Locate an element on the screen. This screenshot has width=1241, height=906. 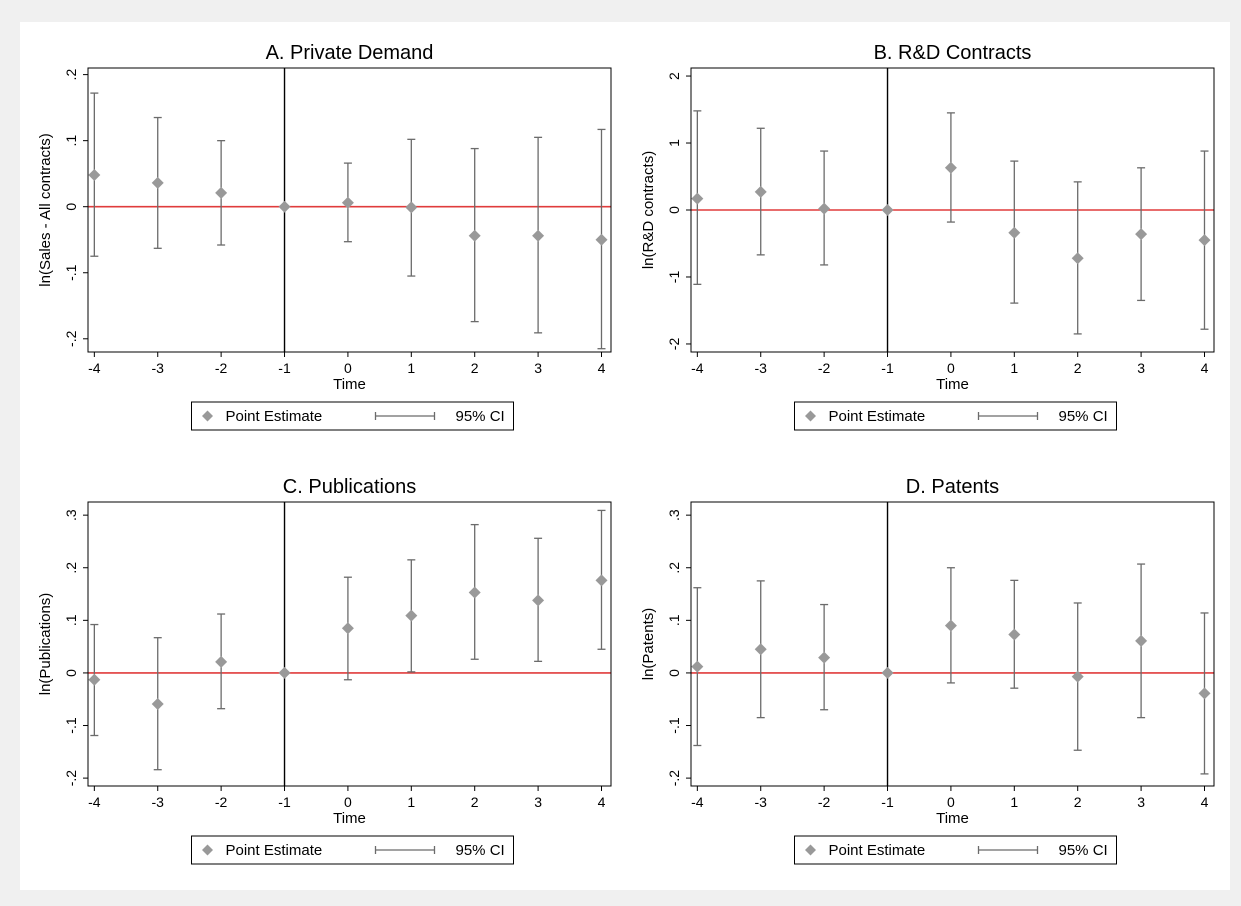
y-axis-label: ln(Patents) is located at coordinates (648, 644).